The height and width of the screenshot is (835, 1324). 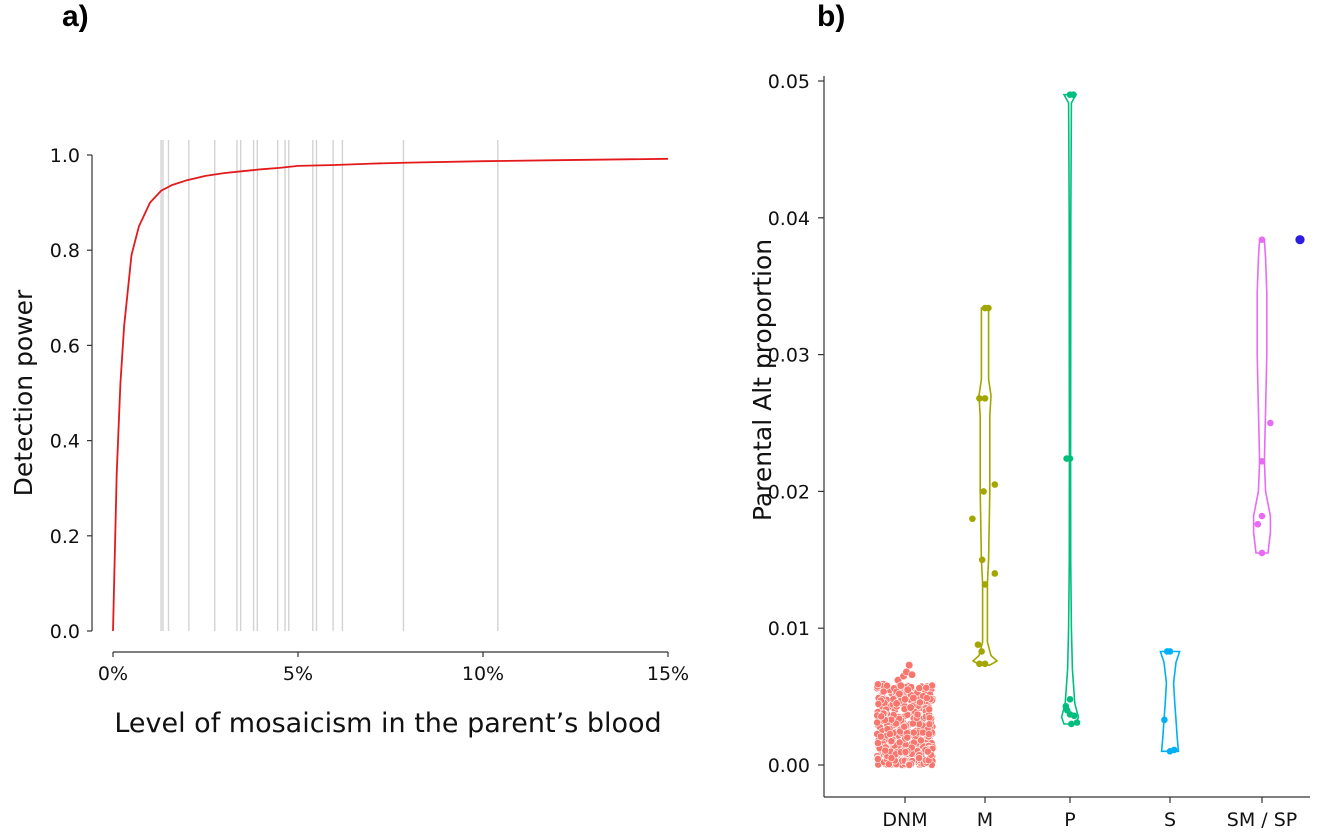 I want to click on violin-smsp, so click(x=1262, y=396).